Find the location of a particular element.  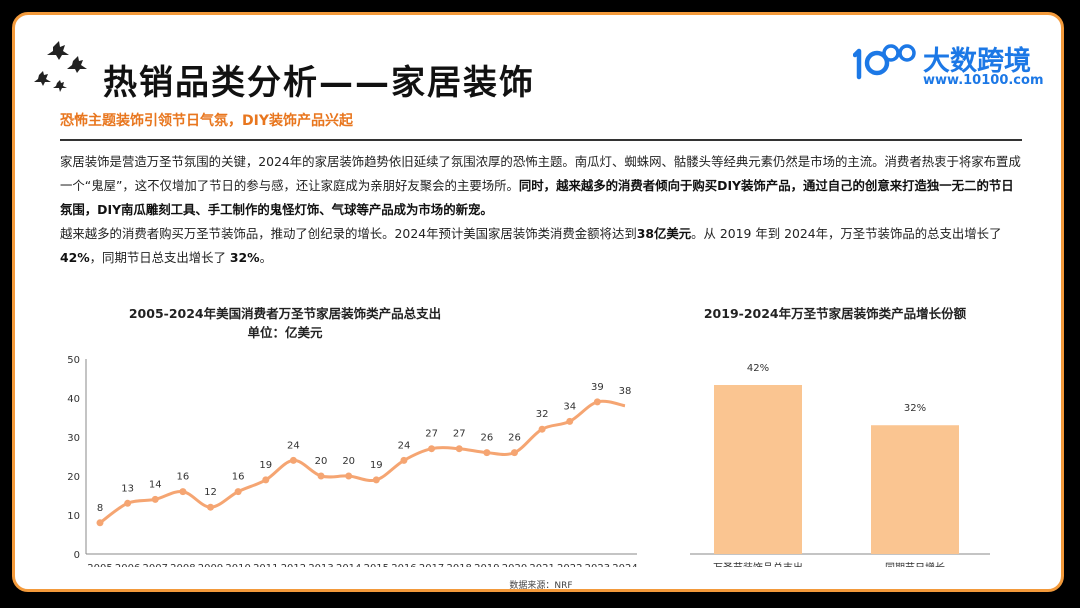

data-label: 32 is located at coordinates (542, 414).